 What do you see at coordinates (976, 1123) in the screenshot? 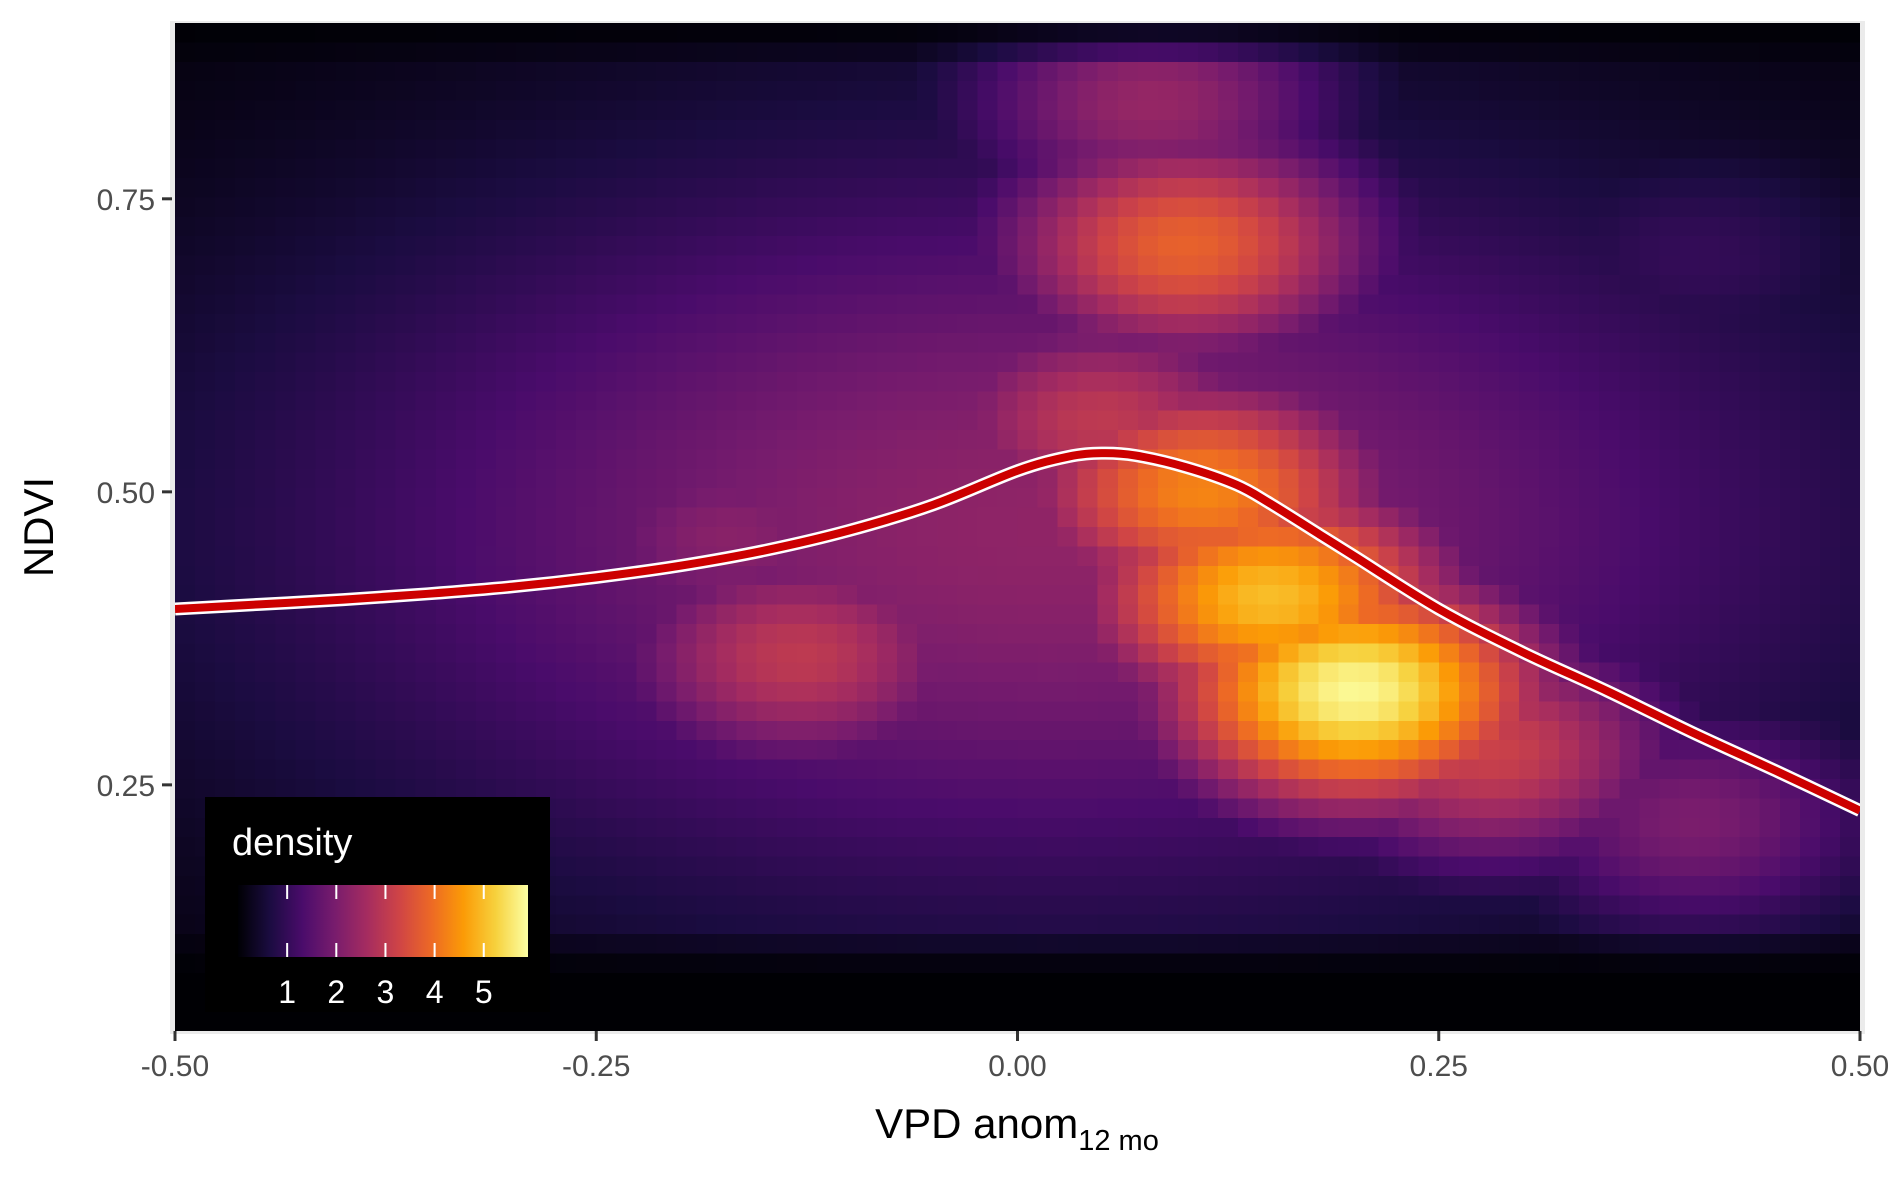
I see `x-axis-title-main: VPD anom` at bounding box center [976, 1123].